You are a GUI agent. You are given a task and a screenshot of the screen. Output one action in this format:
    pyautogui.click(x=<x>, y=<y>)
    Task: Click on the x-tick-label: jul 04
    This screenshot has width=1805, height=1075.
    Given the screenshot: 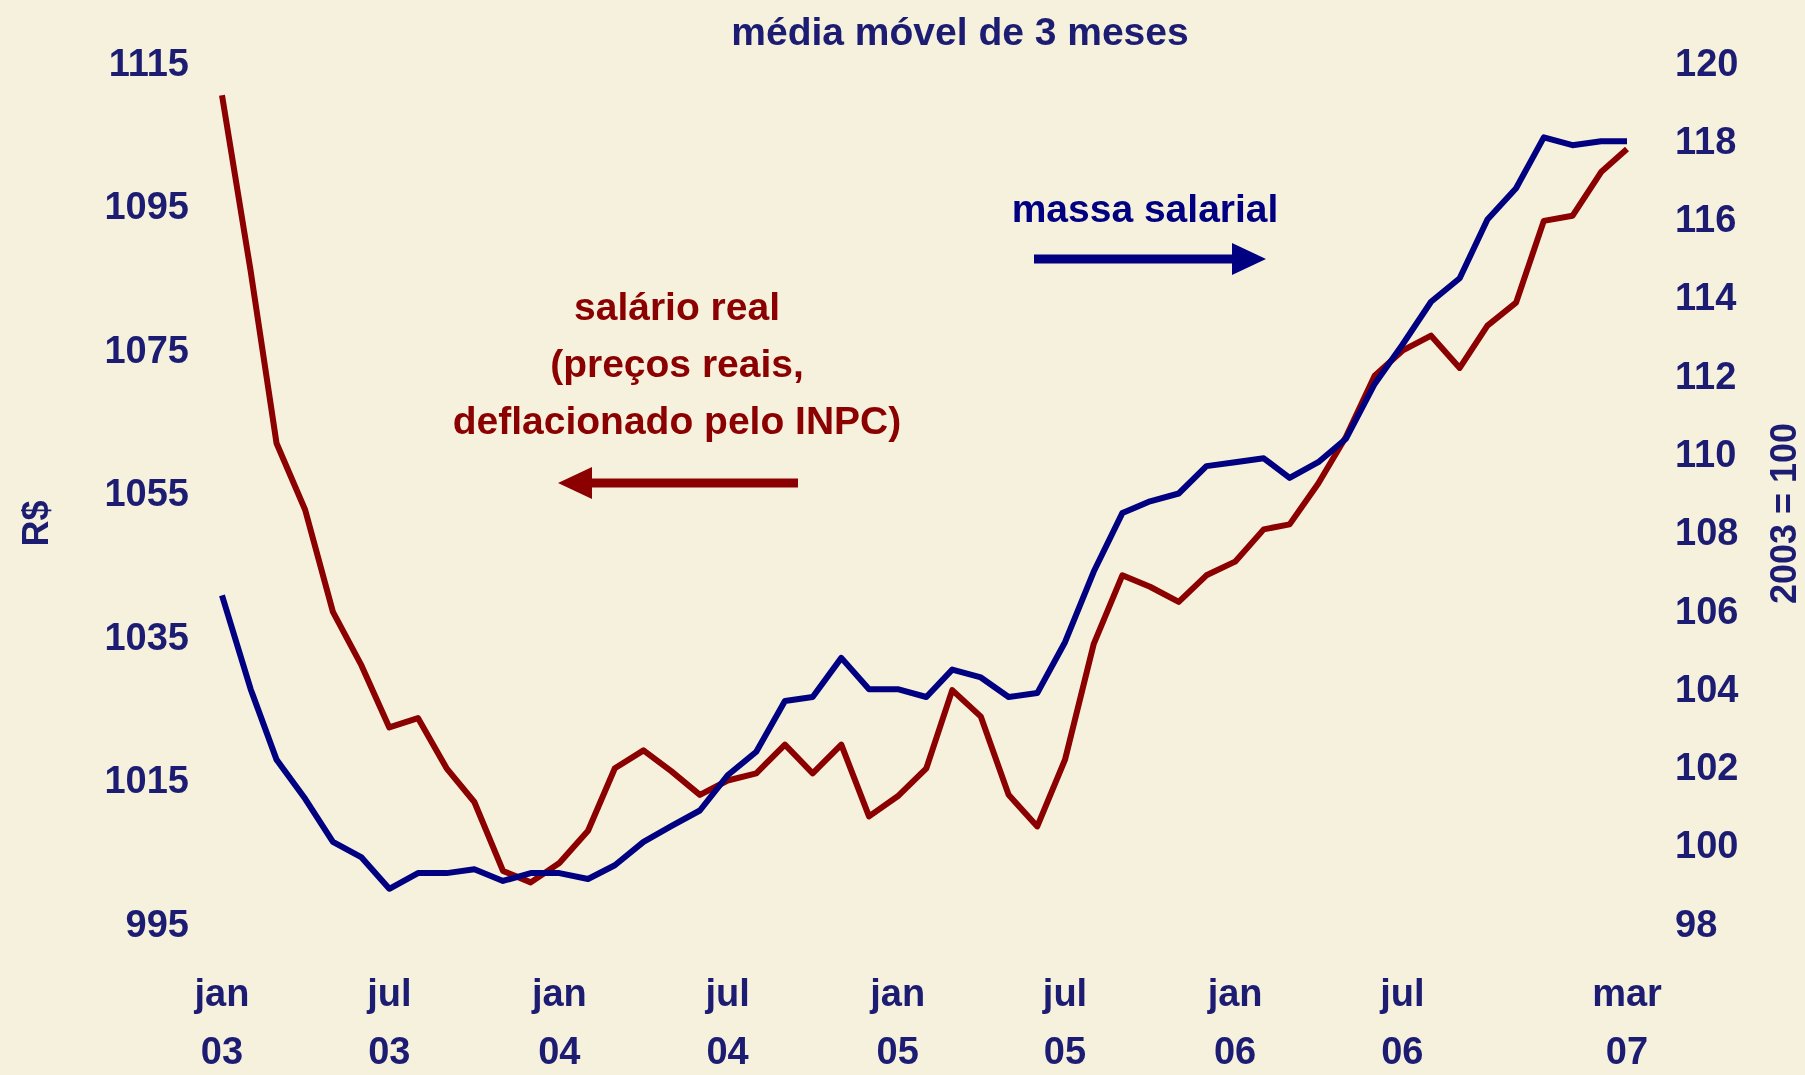 What is the action you would take?
    pyautogui.click(x=727, y=1022)
    